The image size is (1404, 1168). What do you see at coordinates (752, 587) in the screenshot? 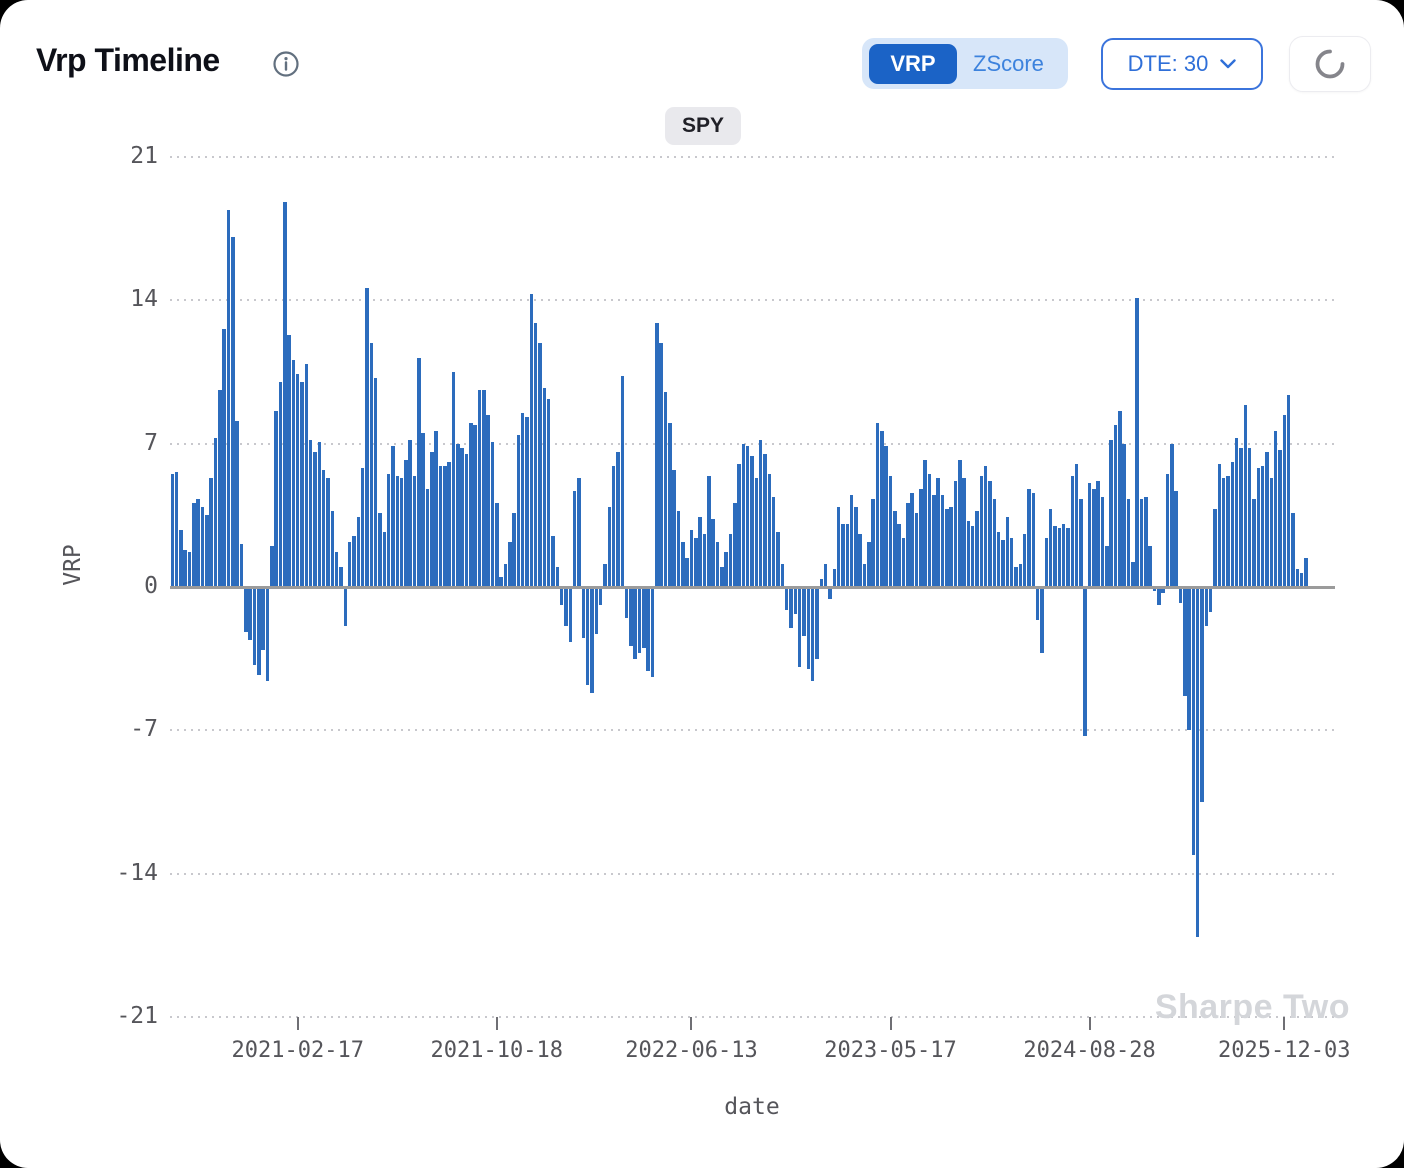
I see `zero-line` at bounding box center [752, 587].